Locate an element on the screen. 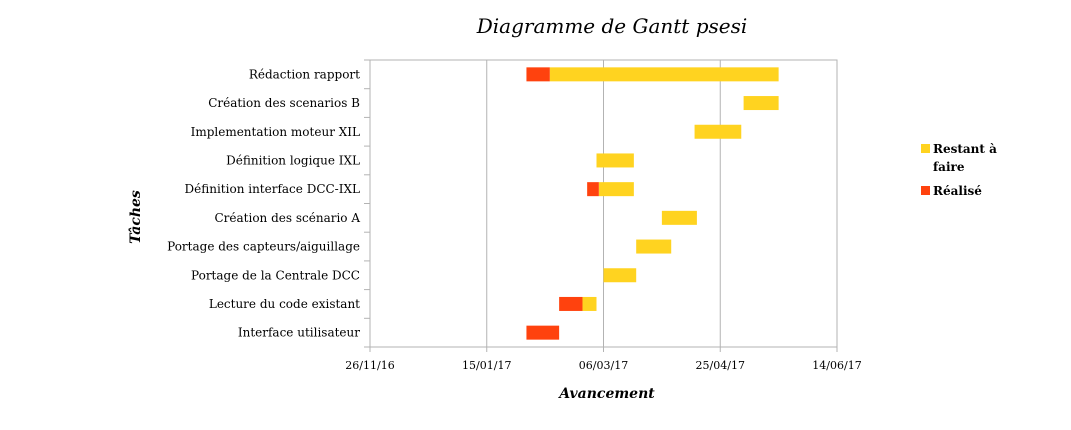 This screenshot has height=430, width=1071. legend-label-cont: faire is located at coordinates (949, 167).